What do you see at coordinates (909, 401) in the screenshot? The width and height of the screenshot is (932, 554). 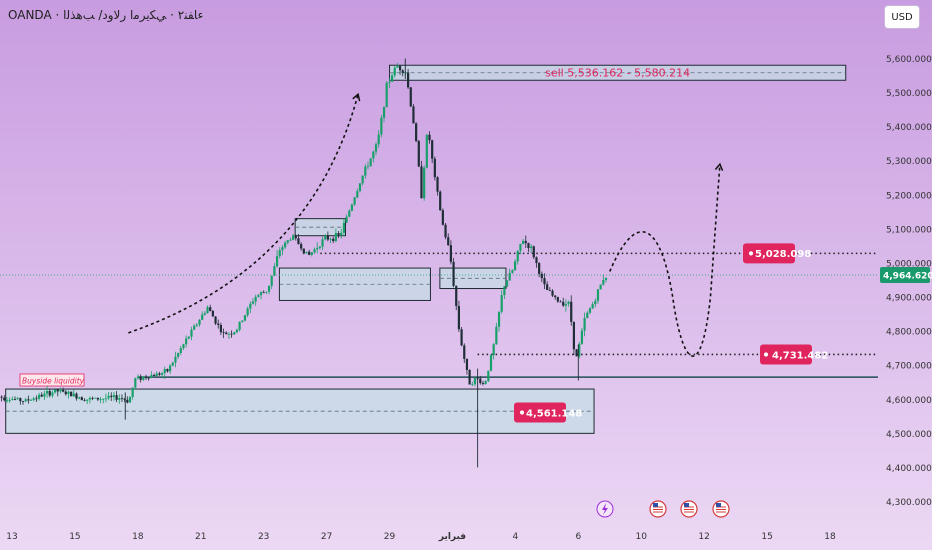 I see `y-tick-label: 4,600.000` at bounding box center [909, 401].